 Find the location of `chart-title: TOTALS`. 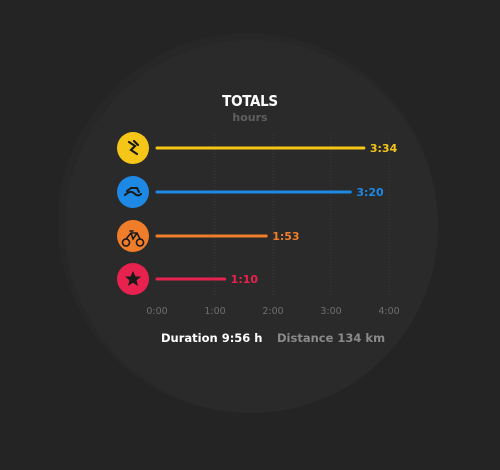

chart-title: TOTALS is located at coordinates (250, 101).